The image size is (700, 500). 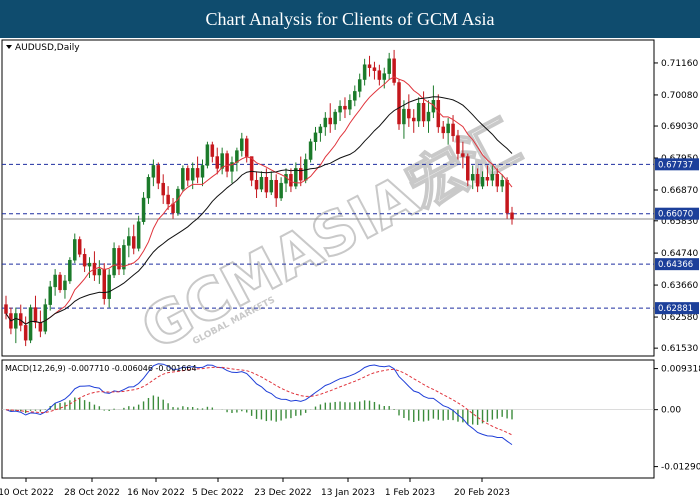 I want to click on price-tick-label: 0.66870, so click(x=679, y=191).